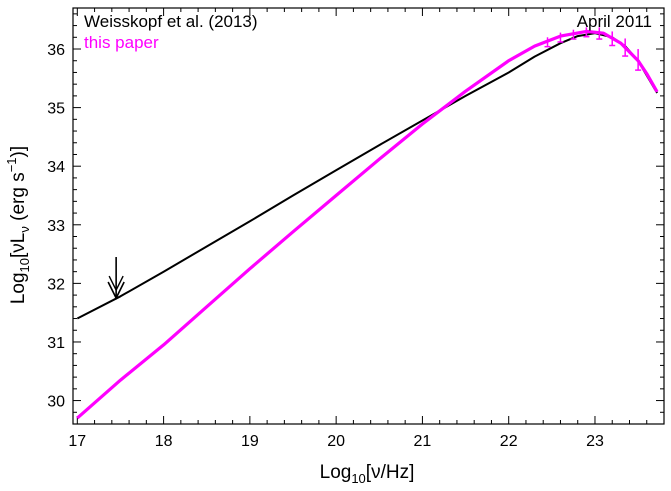 The image size is (671, 491). Describe the element at coordinates (423, 441) in the screenshot. I see `x-tick-label: 21` at that location.